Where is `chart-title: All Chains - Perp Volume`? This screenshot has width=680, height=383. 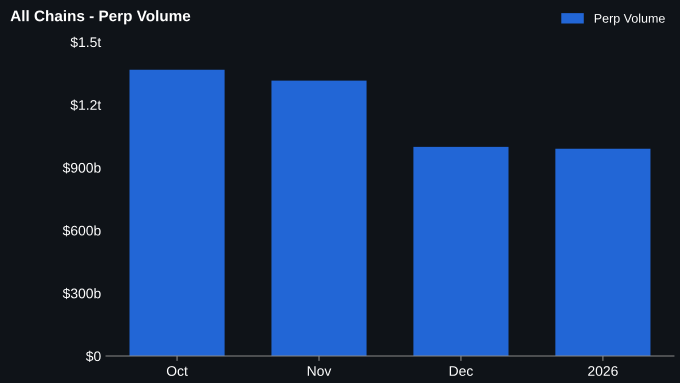
chart-title: All Chains - Perp Volume is located at coordinates (100, 17).